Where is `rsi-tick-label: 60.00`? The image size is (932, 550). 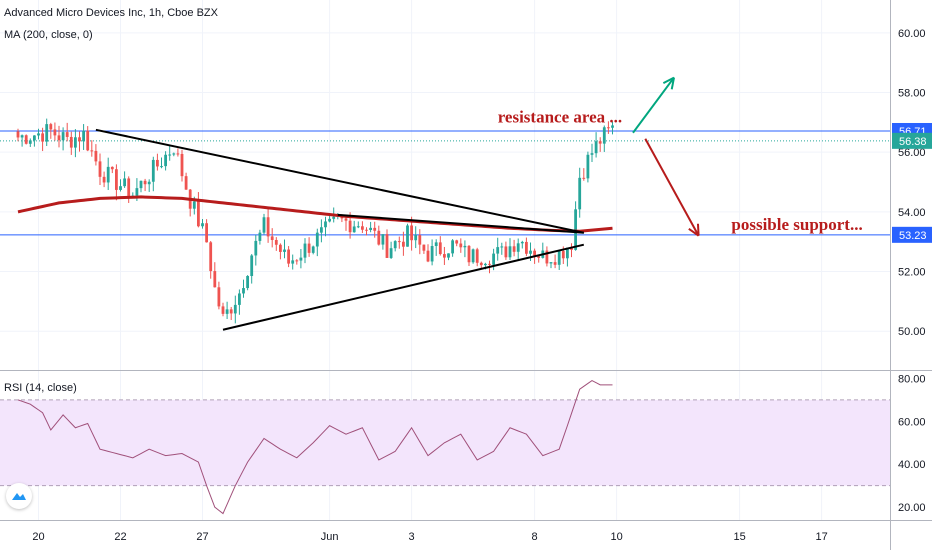
rsi-tick-label: 60.00 is located at coordinates (912, 422).